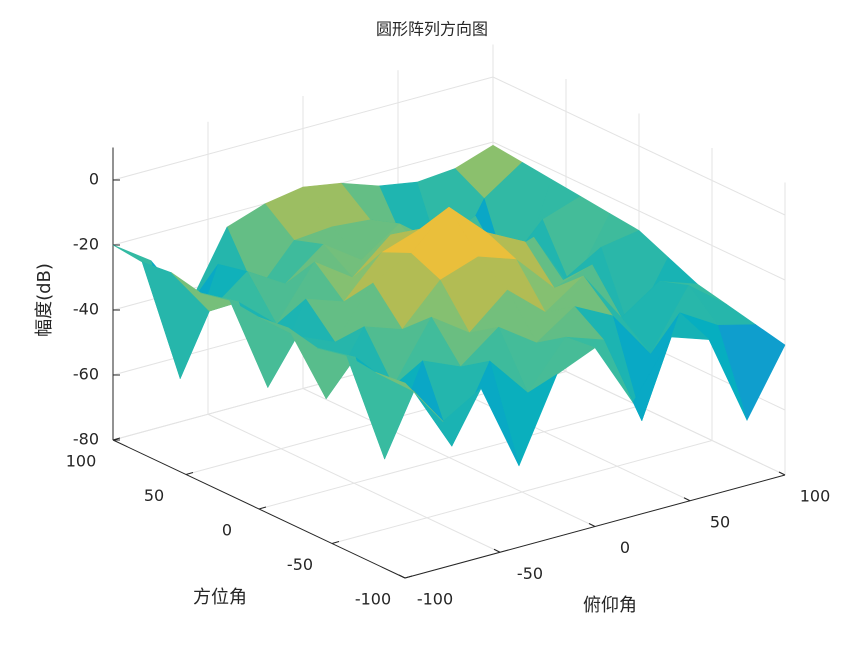  I want to click on y-tick-label: -50, so click(300, 564).